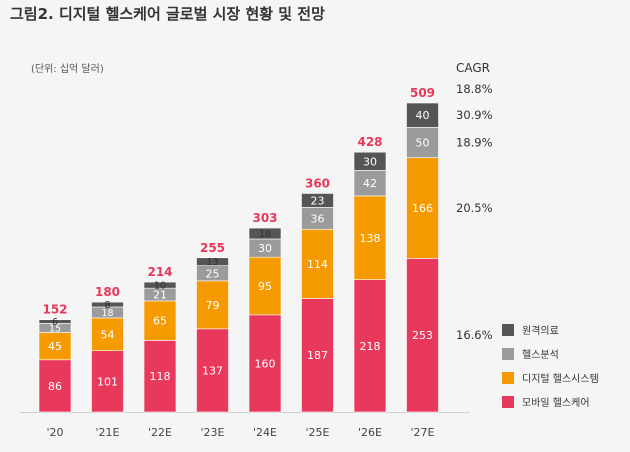 The width and height of the screenshot is (630, 452). I want to click on data-label: 138, so click(370, 238).